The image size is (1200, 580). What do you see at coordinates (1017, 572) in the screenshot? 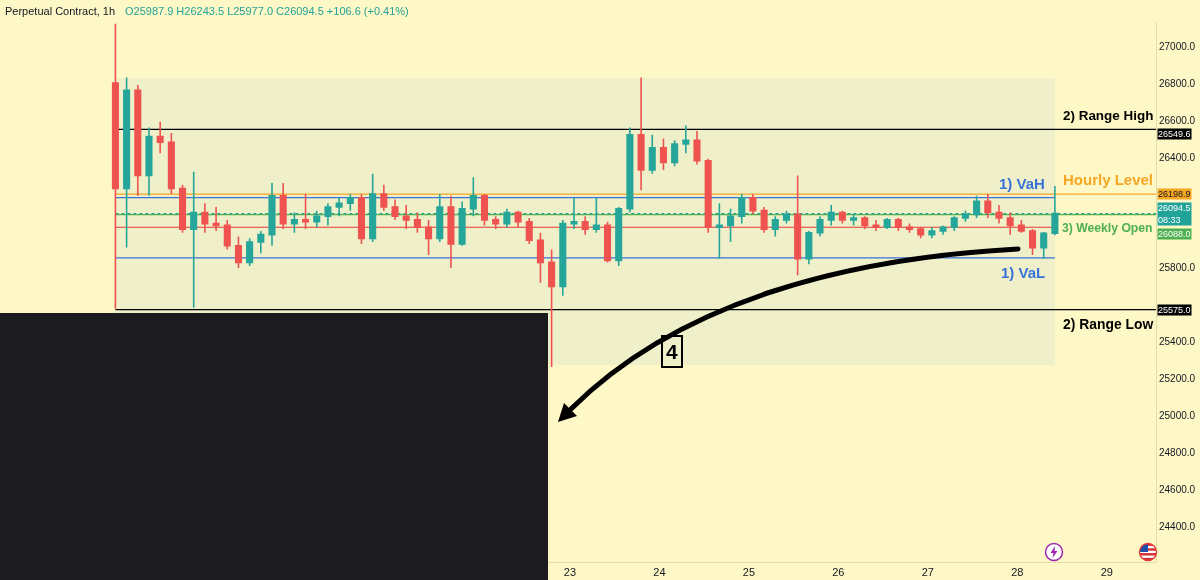
I see `x-tick-label: 28` at bounding box center [1017, 572].